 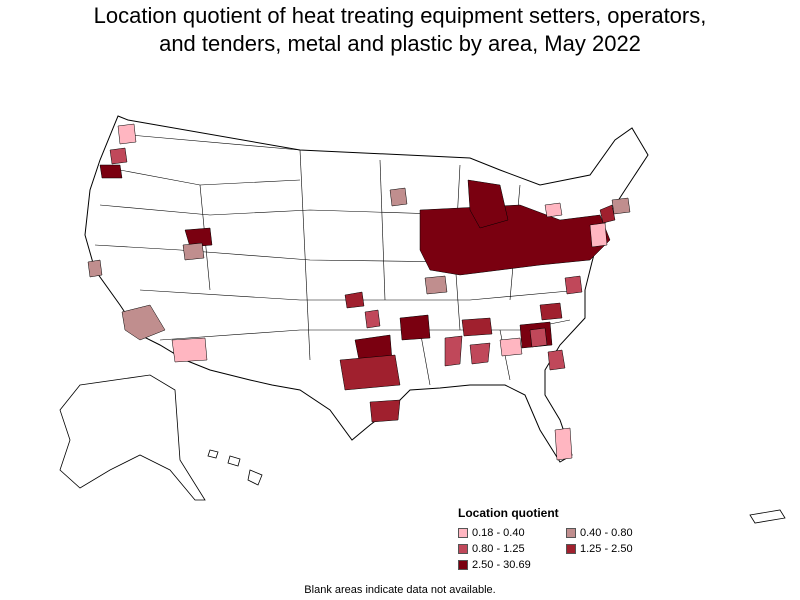 I want to click on legend-title: Location quotient, so click(x=508, y=513).